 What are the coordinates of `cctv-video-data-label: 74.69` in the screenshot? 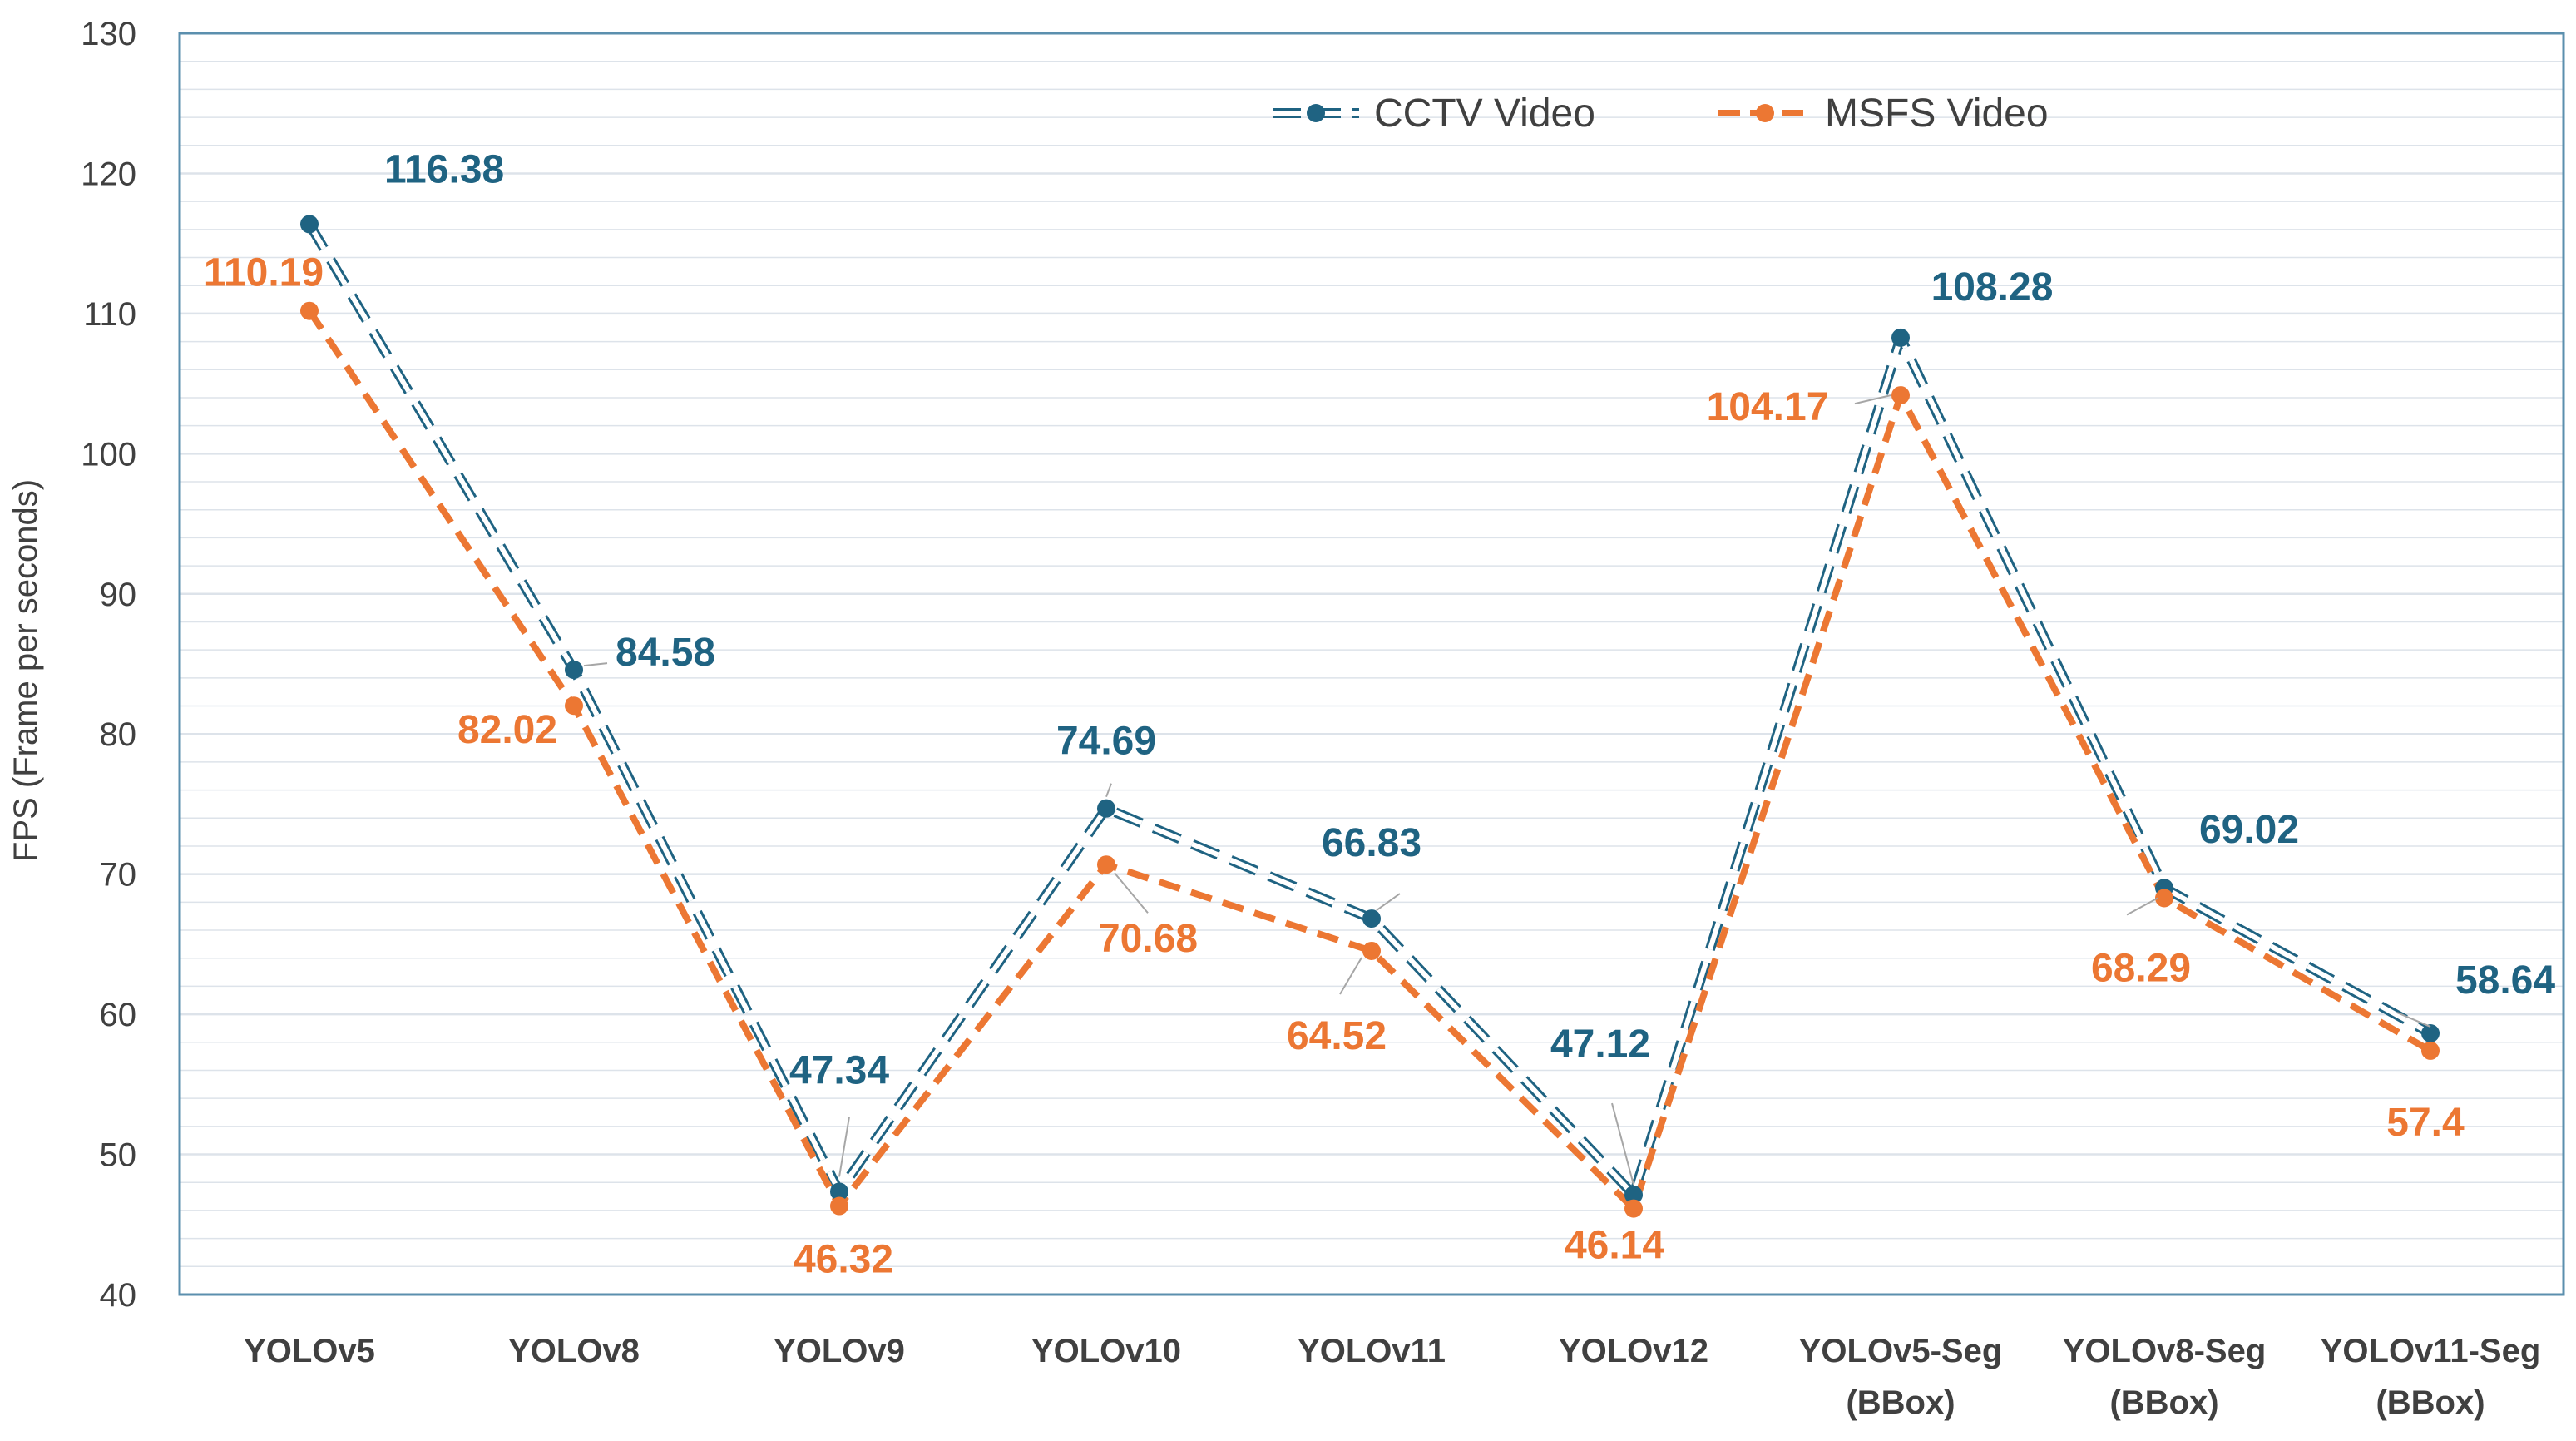 It's located at (1106, 742).